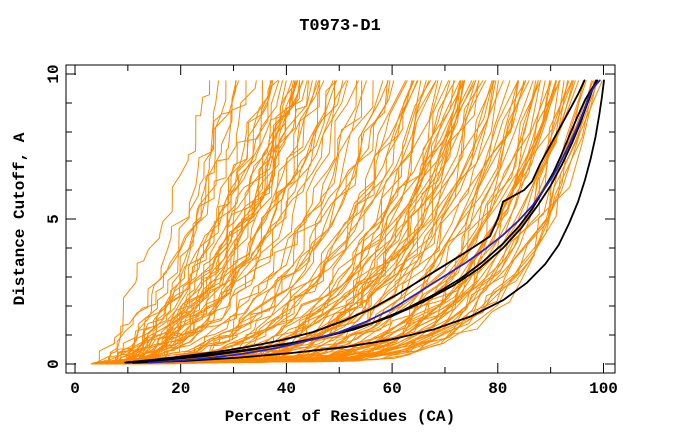 The image size is (680, 440). What do you see at coordinates (340, 417) in the screenshot?
I see `x-axis-title: Percent of Residues (CA)` at bounding box center [340, 417].